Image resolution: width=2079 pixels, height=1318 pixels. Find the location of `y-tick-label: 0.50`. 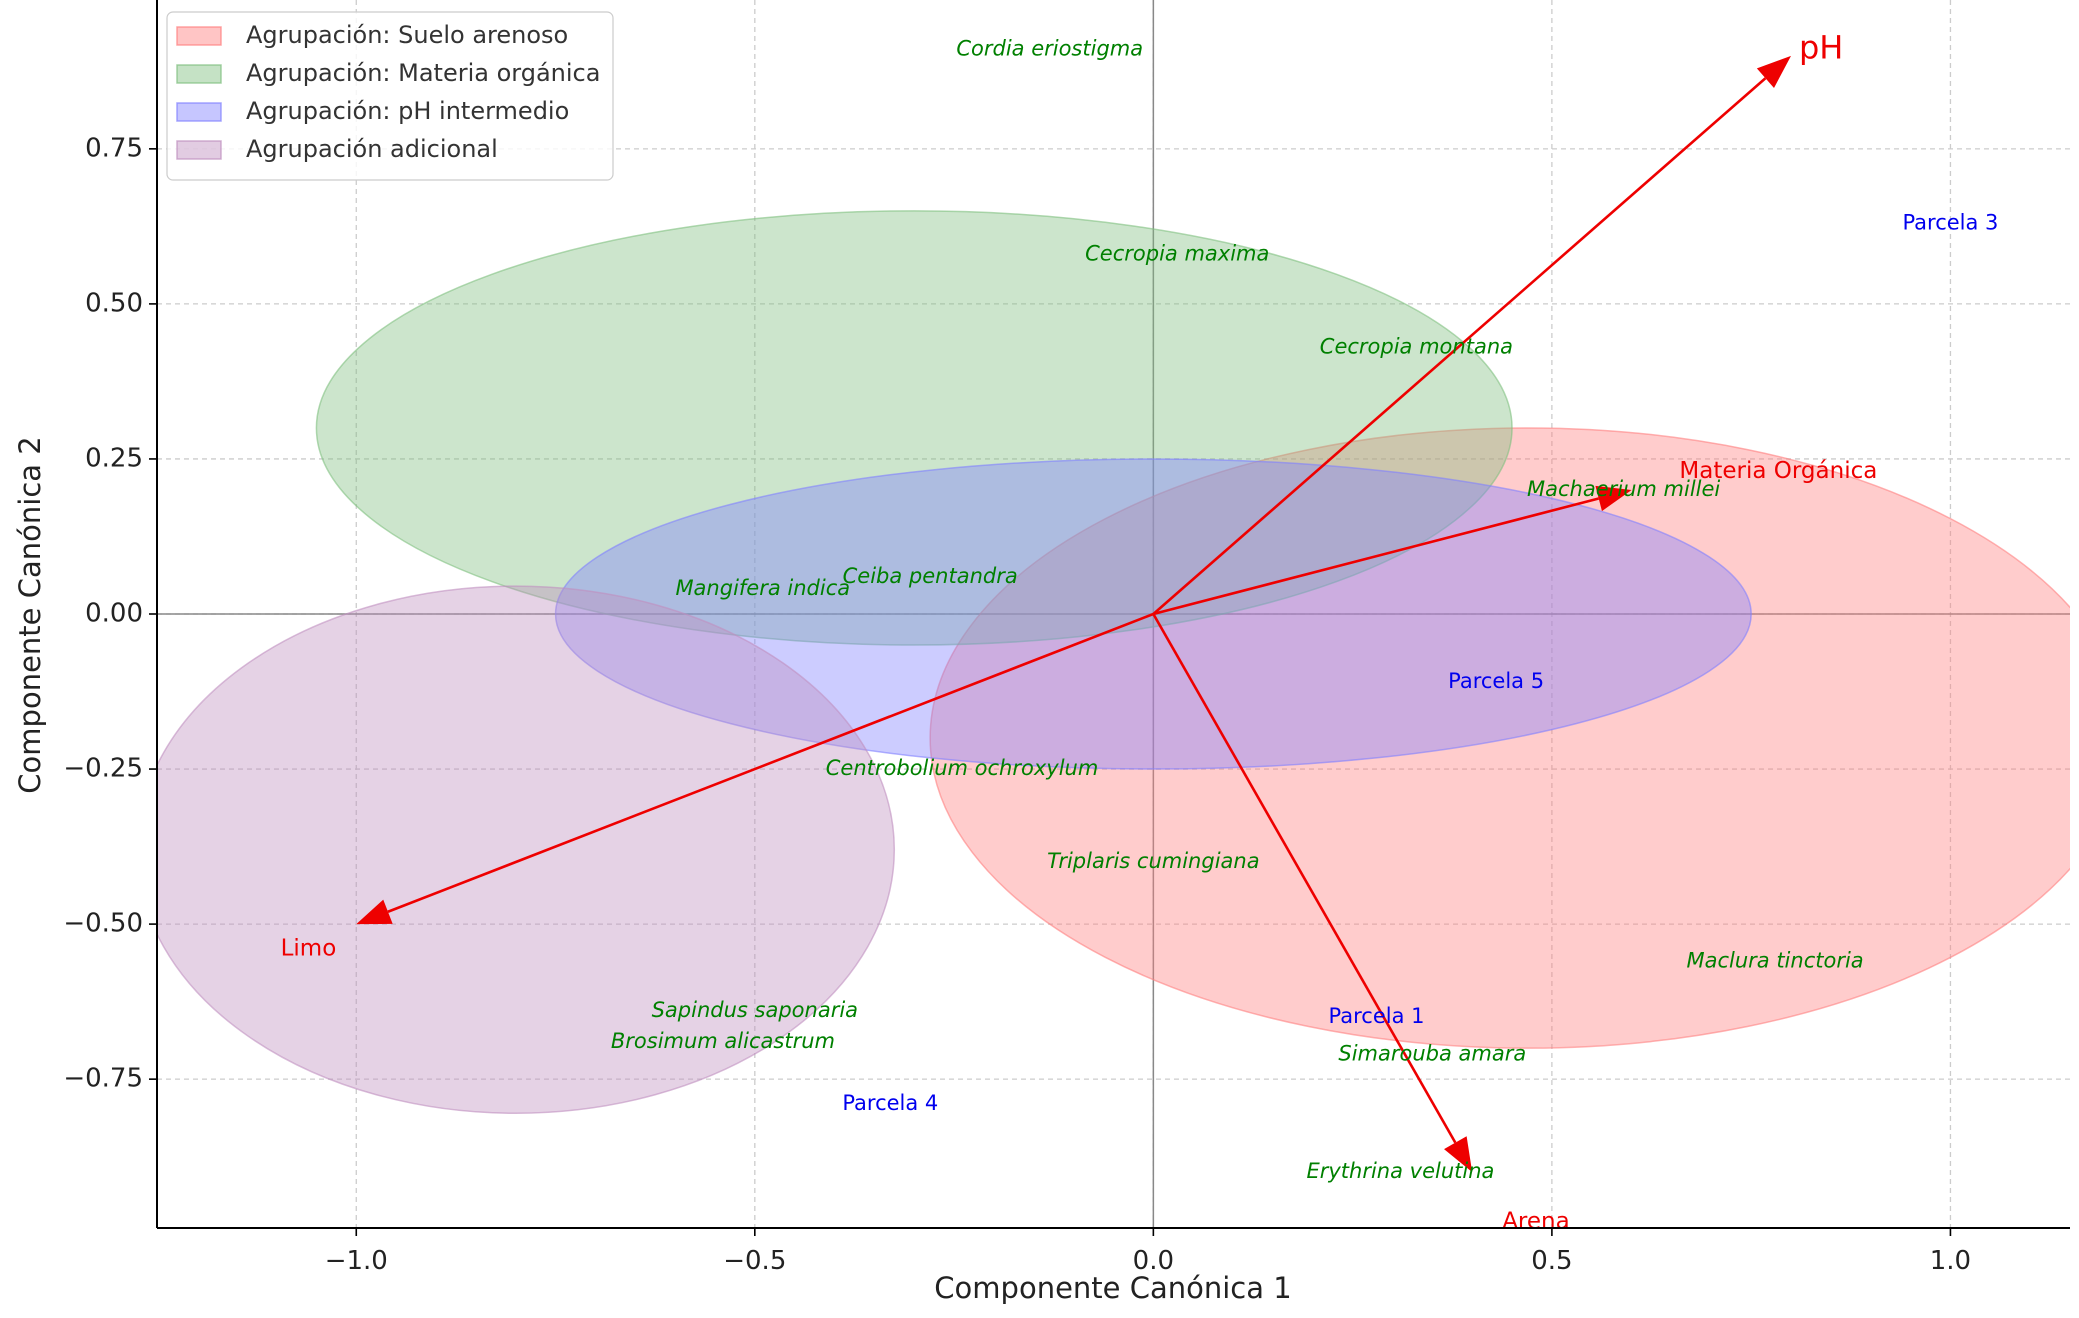

y-tick-label: 0.50 is located at coordinates (114, 303).